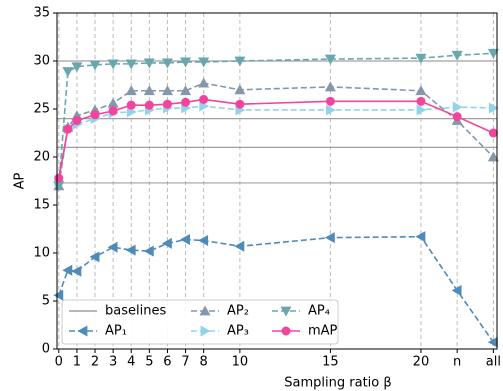  What do you see at coordinates (185, 362) in the screenshot?
I see `x-tick-label: 7` at bounding box center [185, 362].